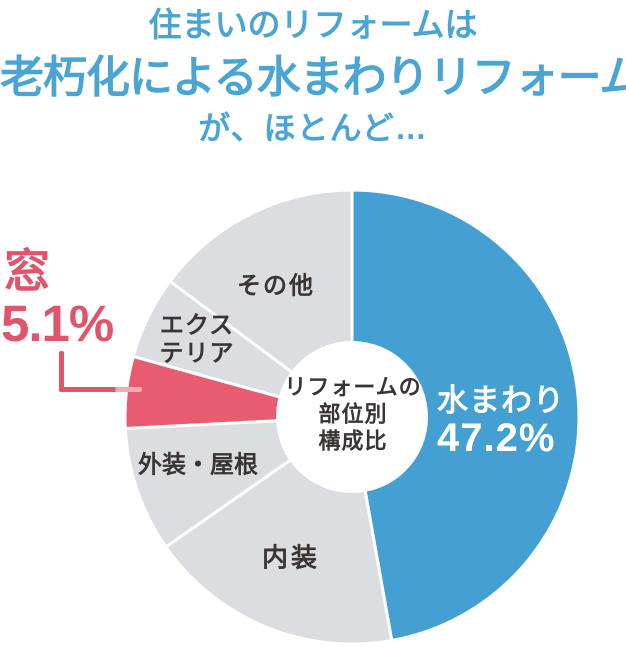 This screenshot has height=648, width=626. Describe the element at coordinates (353, 387) in the screenshot. I see `center-label-line-1: リフォームの` at that location.